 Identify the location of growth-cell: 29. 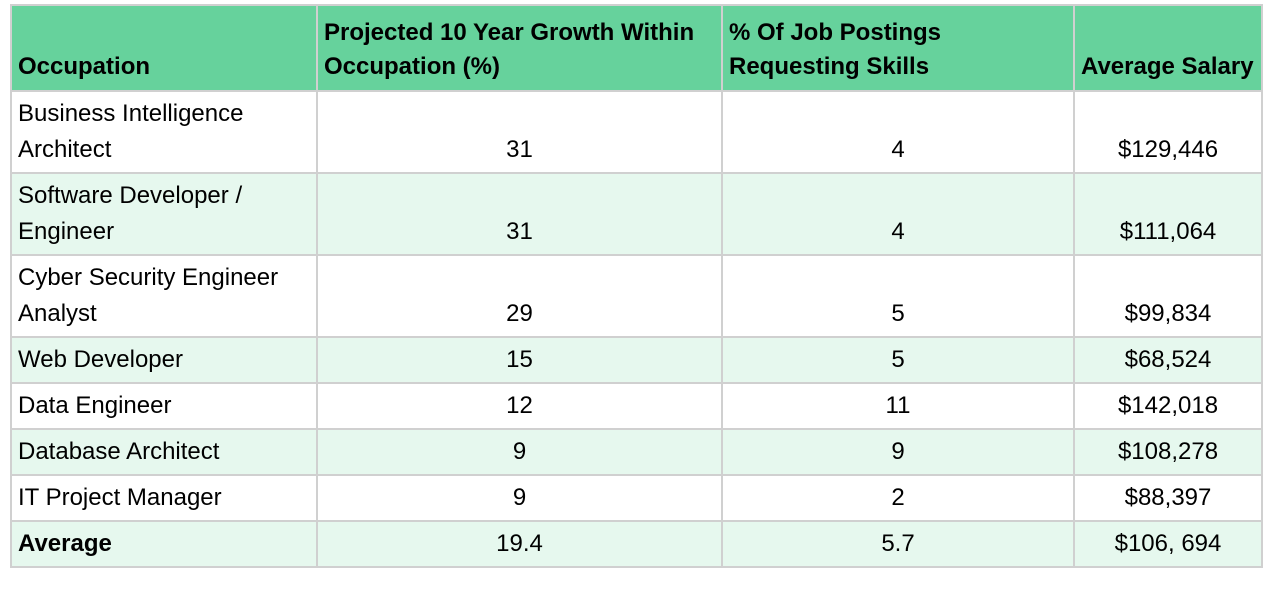
(519, 296).